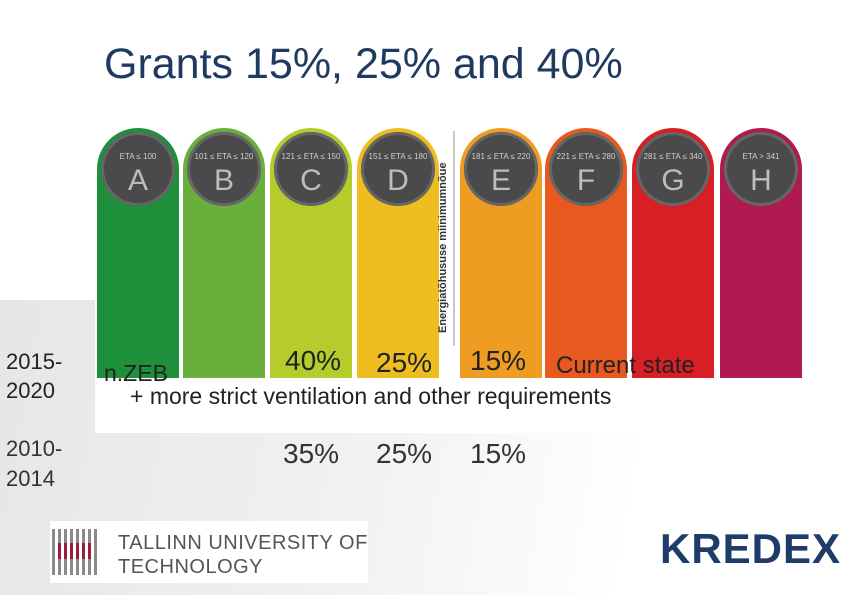  I want to click on class-letter: F, so click(586, 180).